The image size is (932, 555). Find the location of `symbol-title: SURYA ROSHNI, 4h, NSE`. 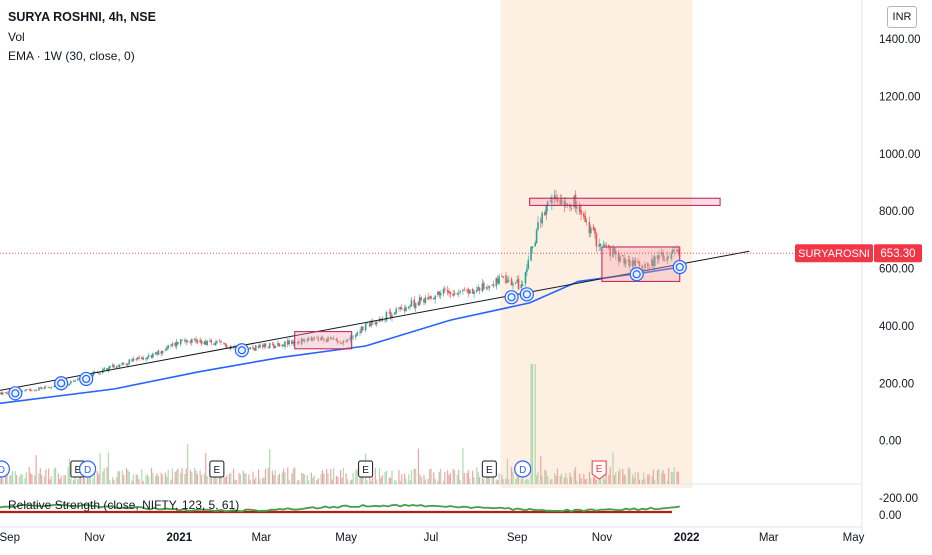

symbol-title: SURYA ROSHNI, 4h, NSE is located at coordinates (82, 17).